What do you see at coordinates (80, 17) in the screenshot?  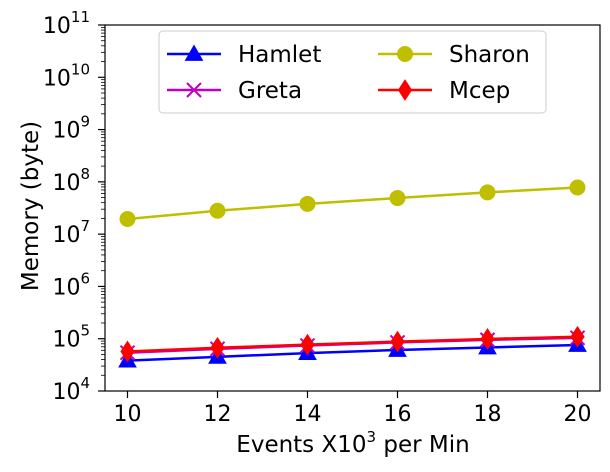 I see `y-tick-exponent: 11` at bounding box center [80, 17].